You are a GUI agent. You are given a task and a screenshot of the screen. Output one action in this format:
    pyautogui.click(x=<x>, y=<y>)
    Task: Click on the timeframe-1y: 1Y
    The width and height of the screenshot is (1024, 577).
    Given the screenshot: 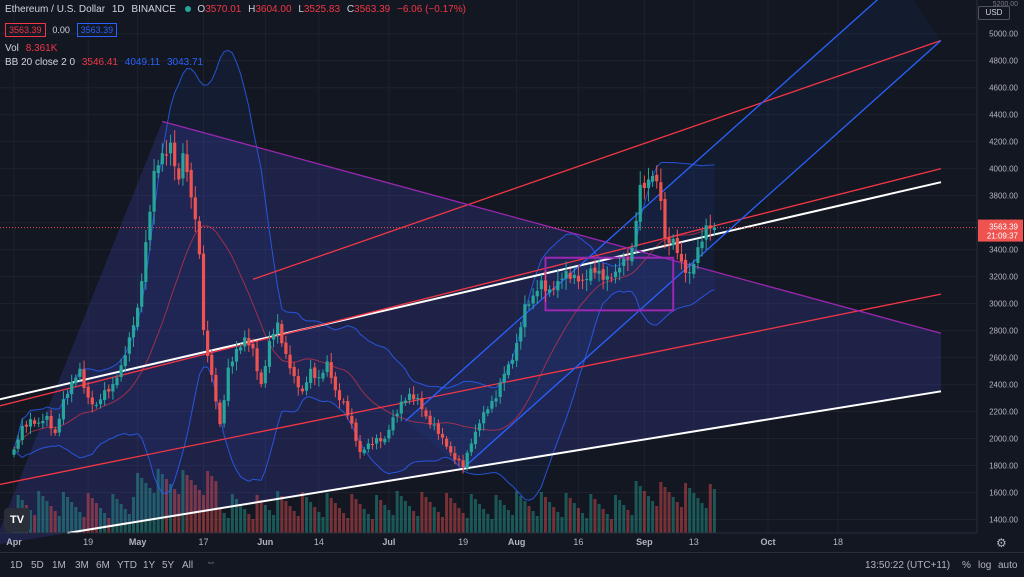 What is the action you would take?
    pyautogui.click(x=149, y=565)
    